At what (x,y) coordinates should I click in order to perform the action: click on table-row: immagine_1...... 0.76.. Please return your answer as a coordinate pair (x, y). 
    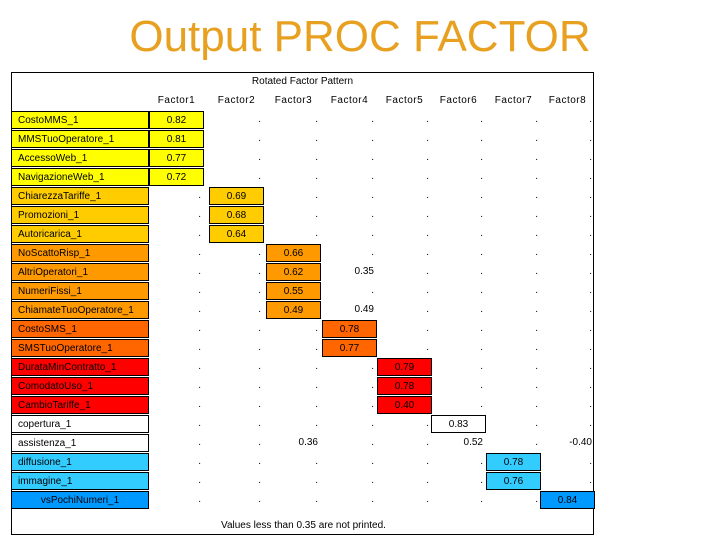
    Looking at the image, I should click on (303, 481).